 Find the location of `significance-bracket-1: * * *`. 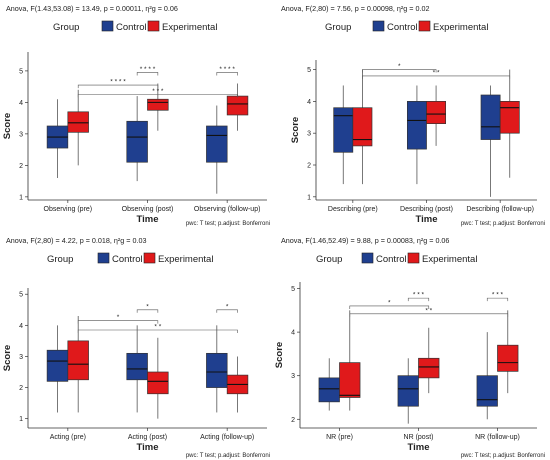

significance-bracket-1: * * * is located at coordinates (418, 297).